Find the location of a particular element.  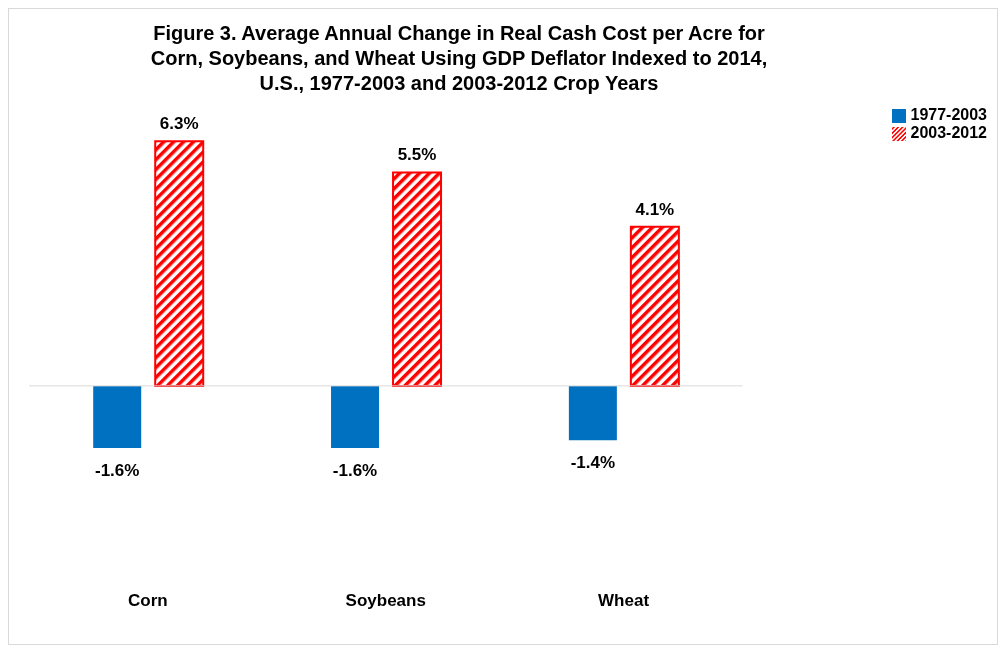

data-label: 4.1% is located at coordinates (655, 209).